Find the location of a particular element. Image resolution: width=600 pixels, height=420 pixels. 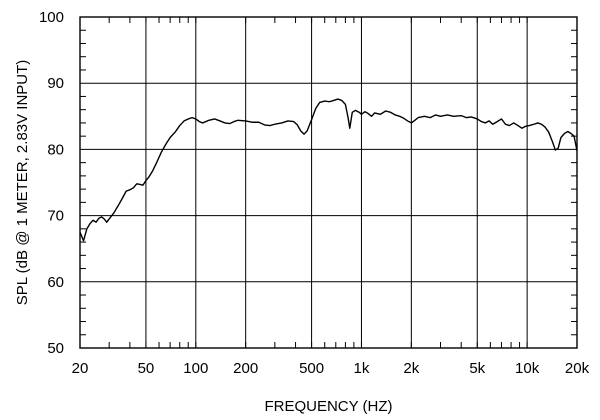

x-tick-label: 20 is located at coordinates (80, 368).